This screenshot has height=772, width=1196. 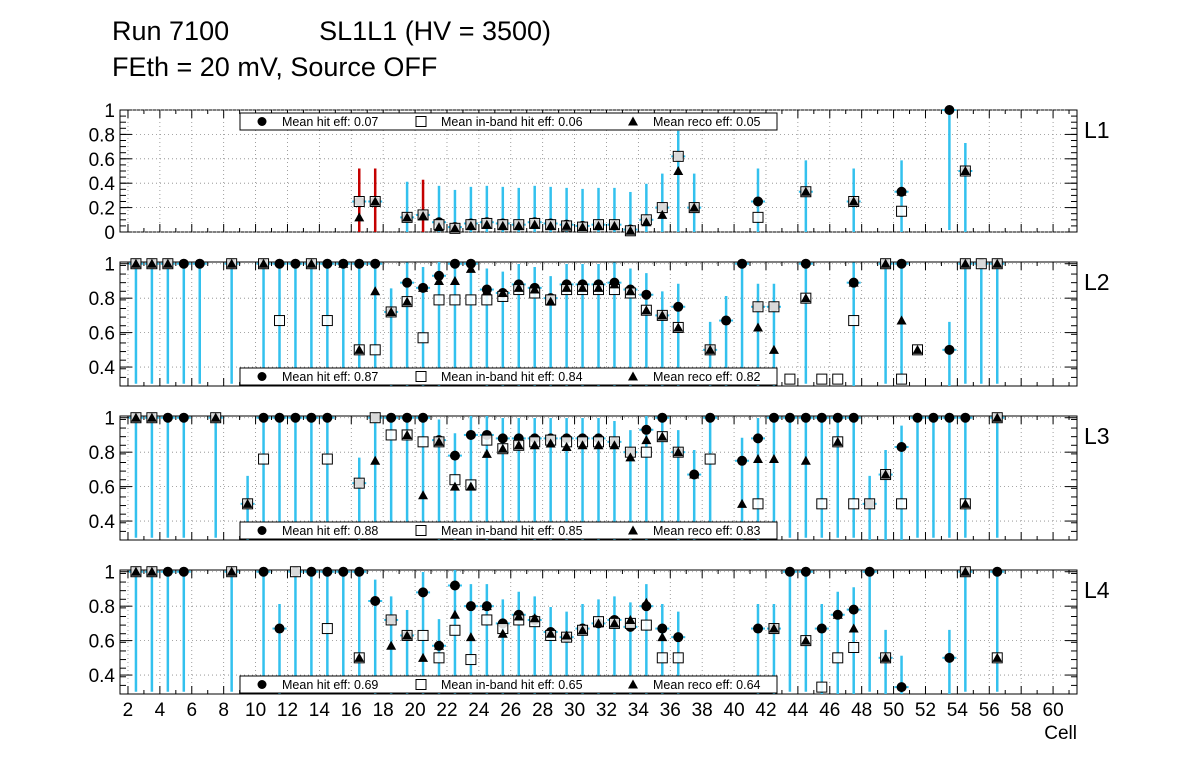 I want to click on legend-entry: Mean reco eff: 0.83, so click(x=707, y=531).